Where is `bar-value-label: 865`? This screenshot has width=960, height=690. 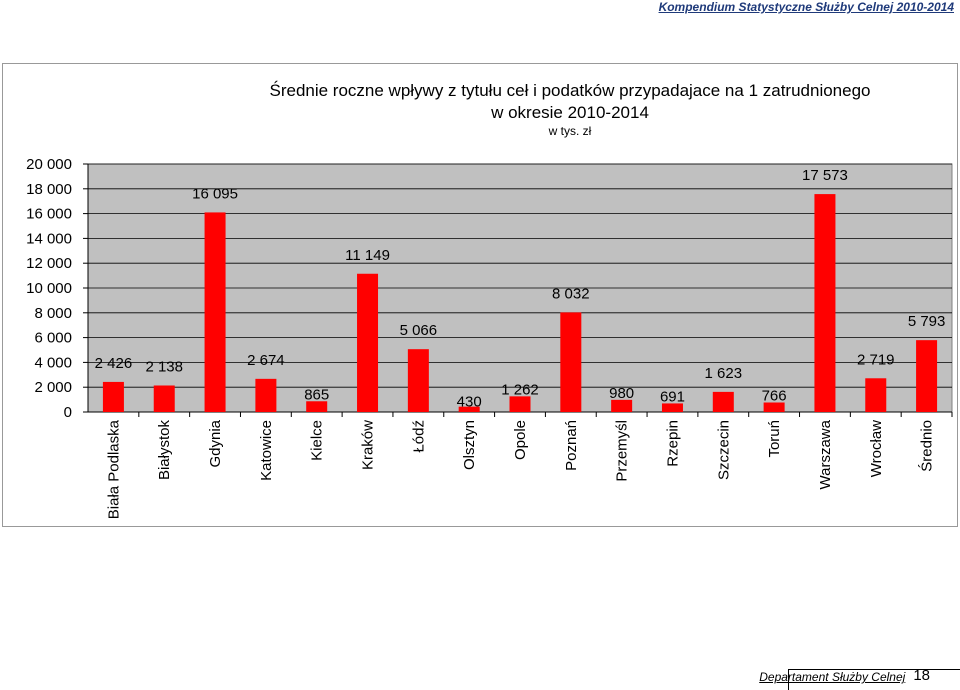
bar-value-label: 865 is located at coordinates (316, 394).